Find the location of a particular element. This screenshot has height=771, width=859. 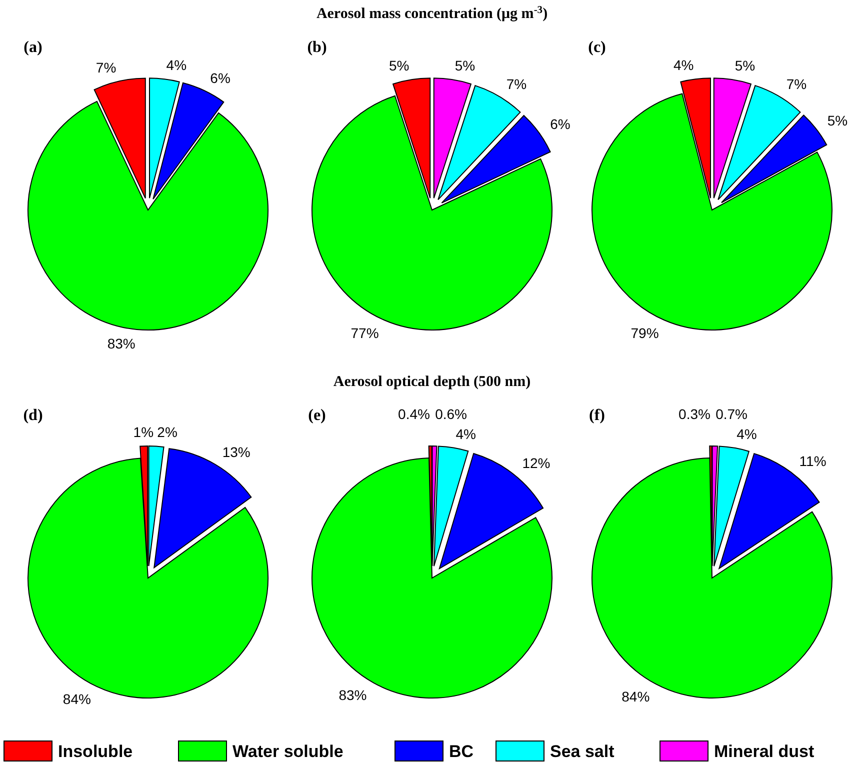

chart-subtitle: (d) is located at coordinates (33, 415).